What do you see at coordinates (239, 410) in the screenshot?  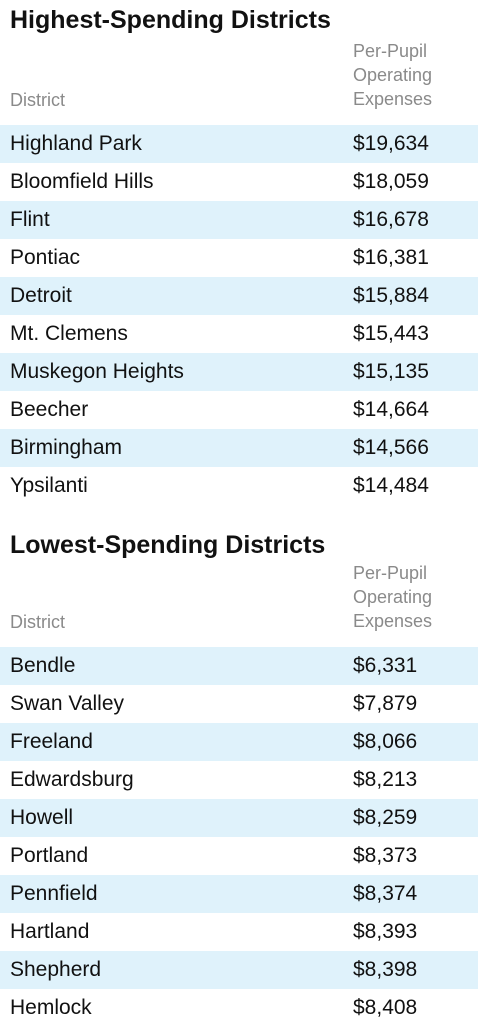 I see `table-row: Beecher $14,664` at bounding box center [239, 410].